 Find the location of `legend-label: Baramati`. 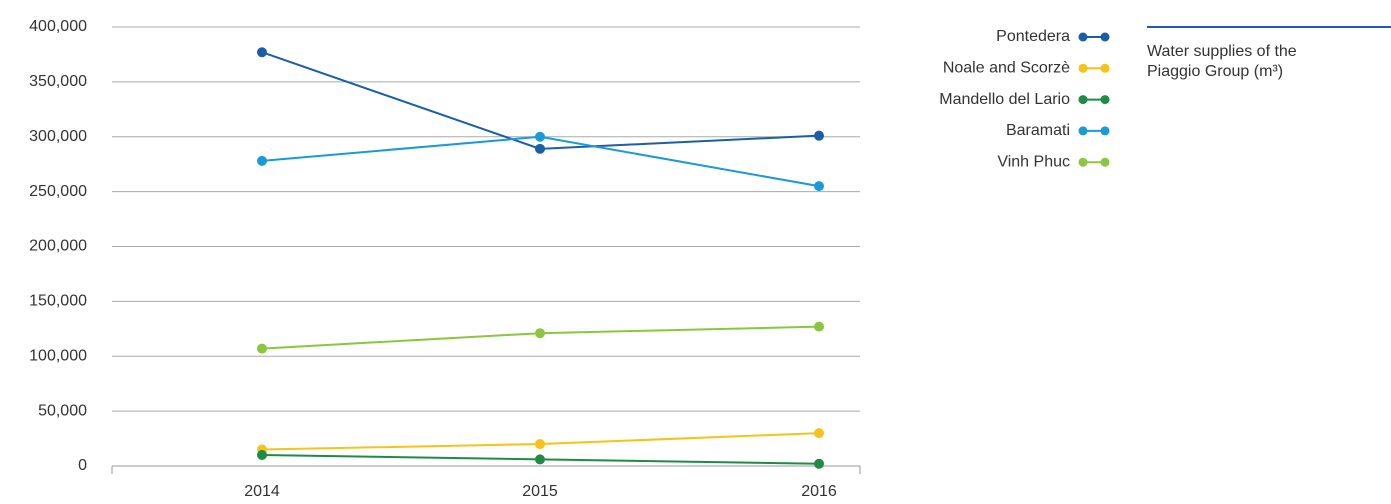

legend-label: Baramati is located at coordinates (1038, 130).